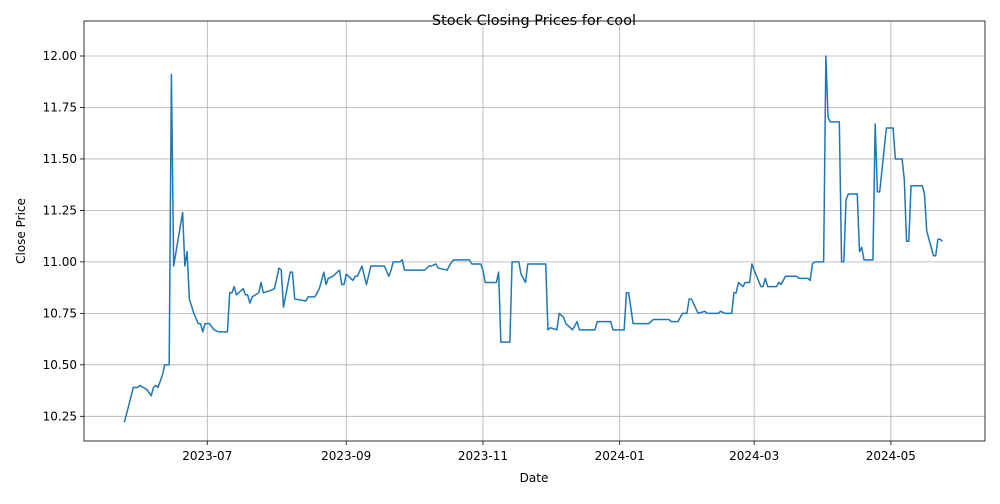  I want to click on x-tick-label: 2024-01, so click(620, 456).